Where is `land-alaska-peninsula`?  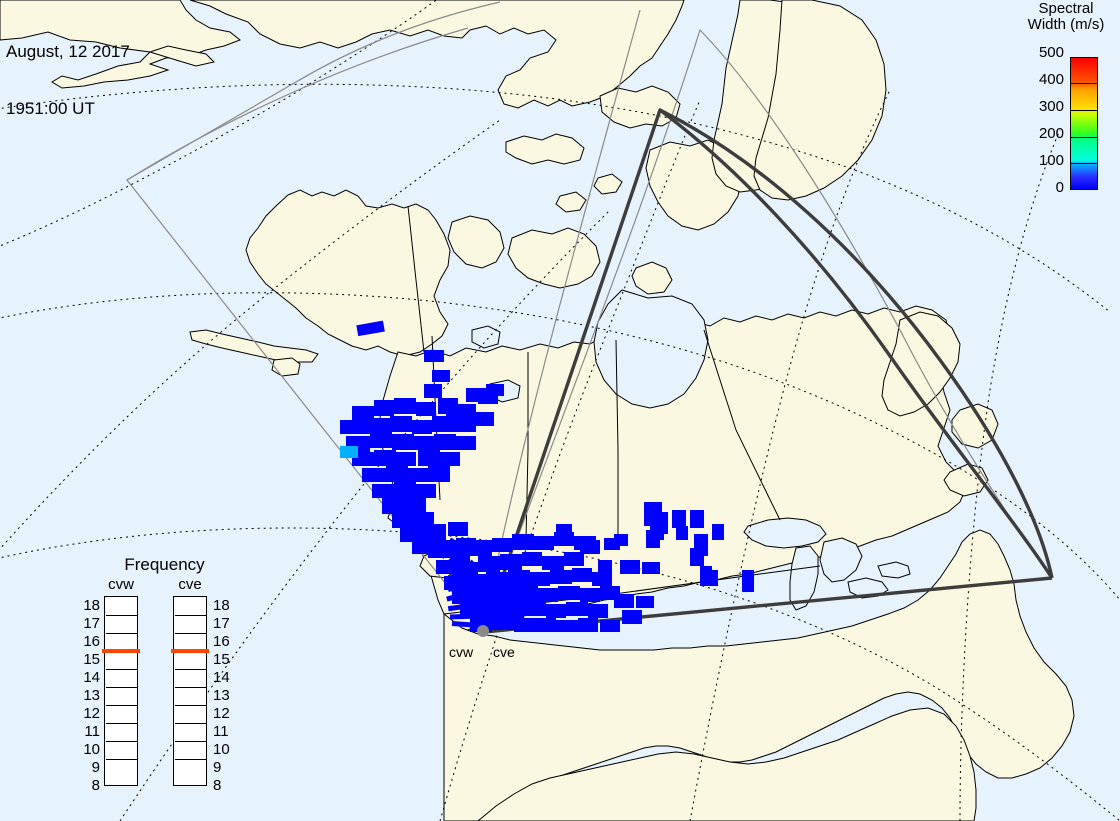 land-alaska-peninsula is located at coordinates (254, 346).